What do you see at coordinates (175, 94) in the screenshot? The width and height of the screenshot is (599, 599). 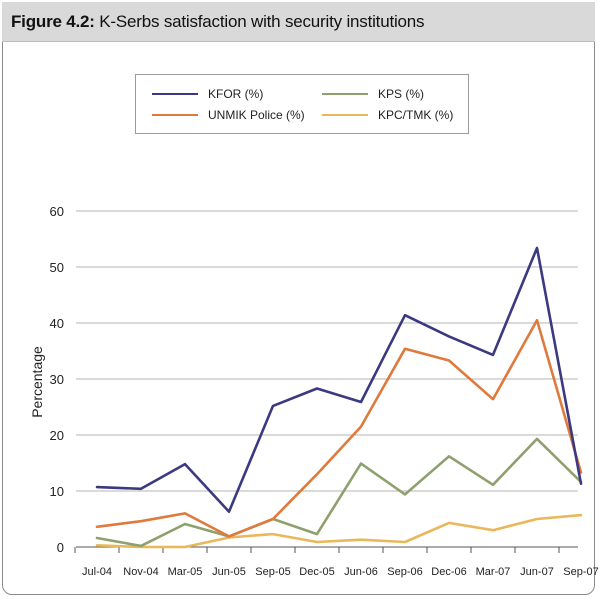 I see `legend-swatch-kfor` at bounding box center [175, 94].